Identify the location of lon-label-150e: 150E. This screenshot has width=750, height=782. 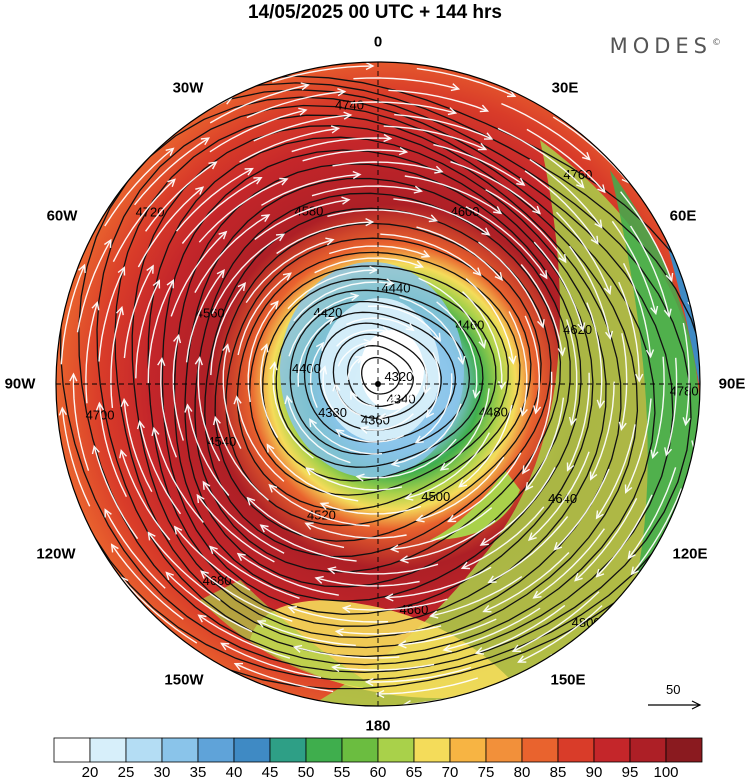
(568, 680).